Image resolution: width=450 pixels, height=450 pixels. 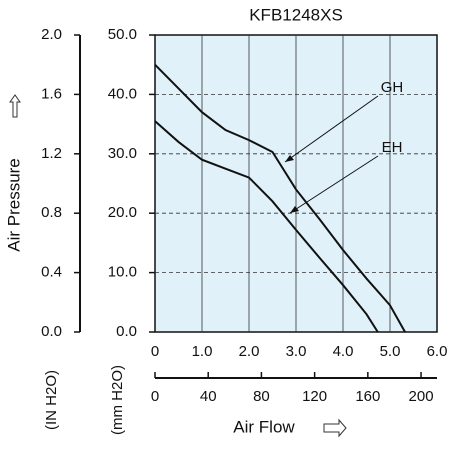 What do you see at coordinates (13, 205) in the screenshot?
I see `y-axis-label: Air Pressure` at bounding box center [13, 205].